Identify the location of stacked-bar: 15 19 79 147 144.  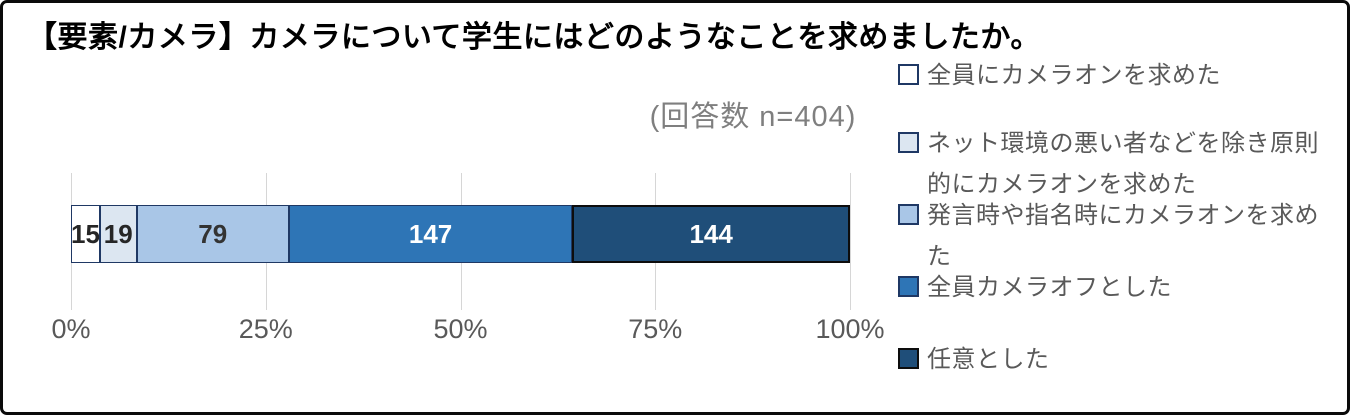
(460, 234).